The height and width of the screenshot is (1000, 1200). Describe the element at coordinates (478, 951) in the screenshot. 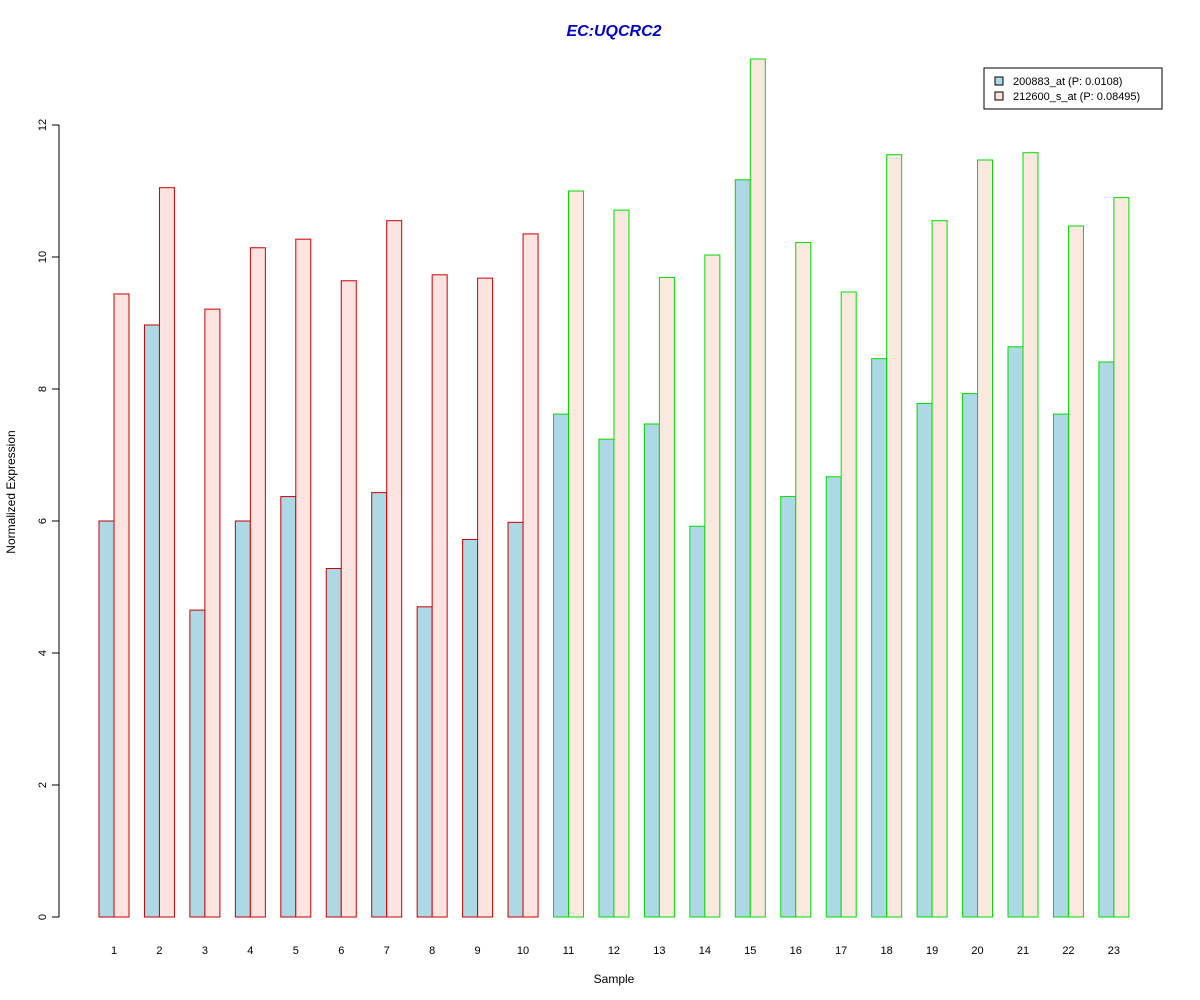

I see `x-tick-label: 9` at that location.